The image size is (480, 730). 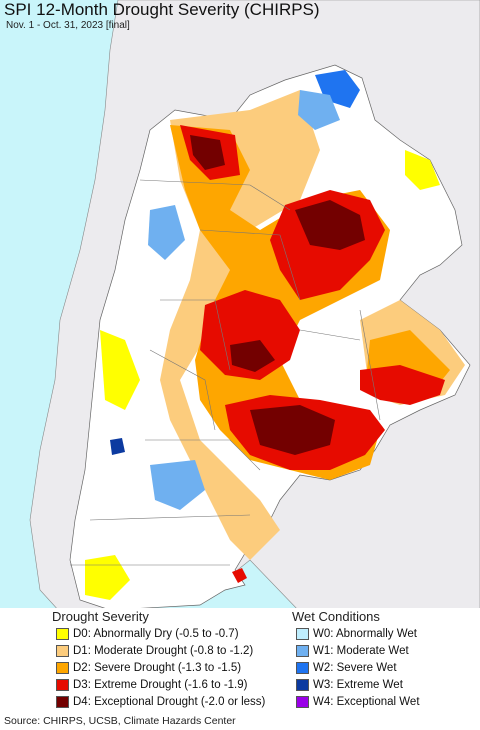 I want to click on w3-area-west, so click(x=117, y=446).